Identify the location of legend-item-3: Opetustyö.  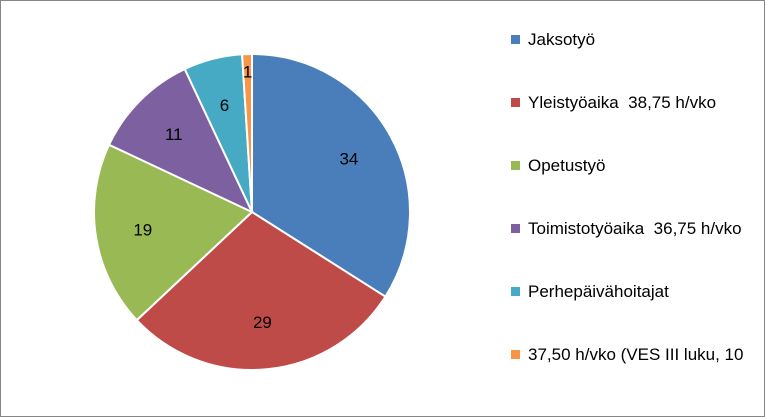
(638, 165).